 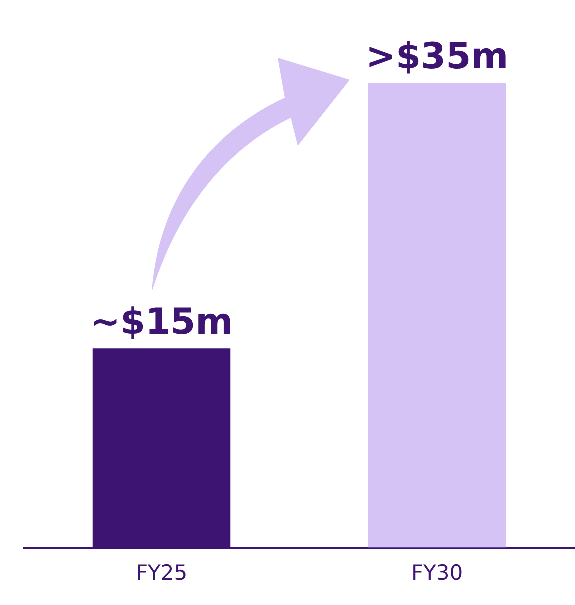 What do you see at coordinates (437, 57) in the screenshot?
I see `data-label: >$35m` at bounding box center [437, 57].